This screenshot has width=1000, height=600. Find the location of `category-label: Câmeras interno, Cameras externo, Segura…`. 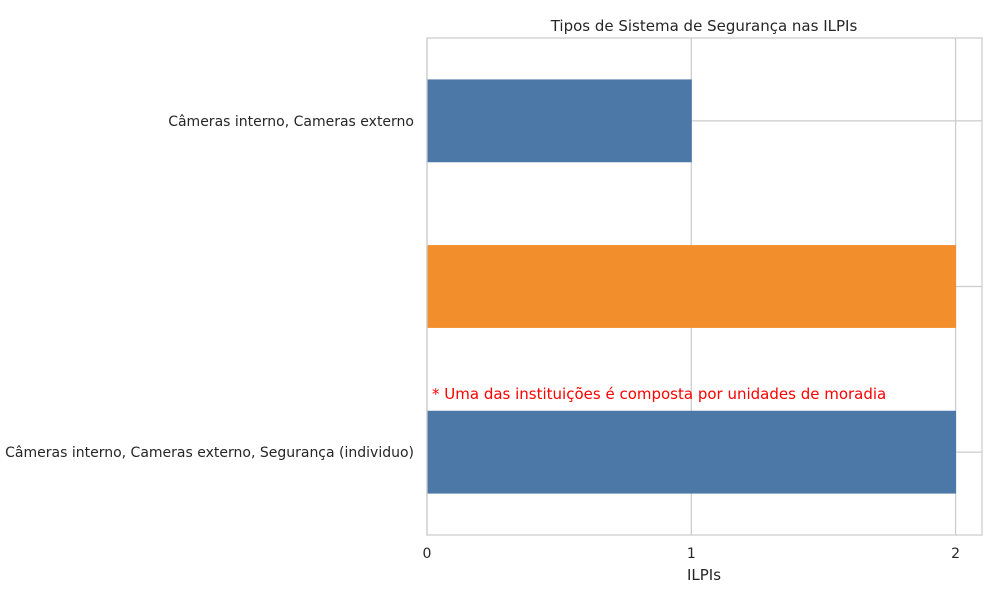

category-label: Câmeras interno, Cameras externo, Segura… is located at coordinates (209, 453).